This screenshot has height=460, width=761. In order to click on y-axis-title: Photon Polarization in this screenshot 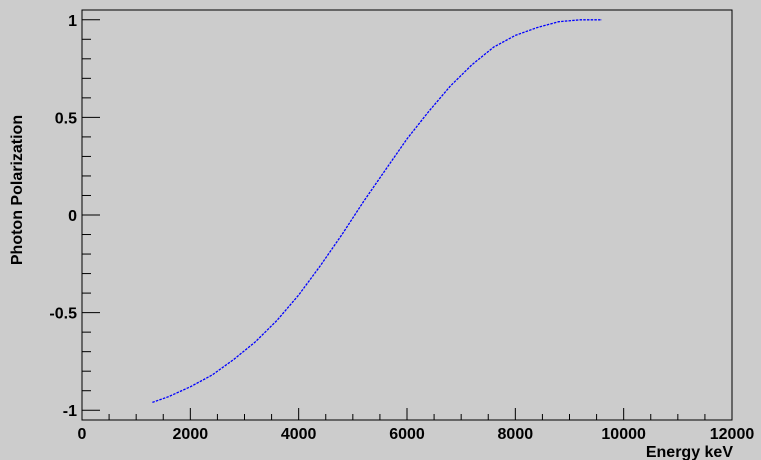, I will do `click(17, 190)`.